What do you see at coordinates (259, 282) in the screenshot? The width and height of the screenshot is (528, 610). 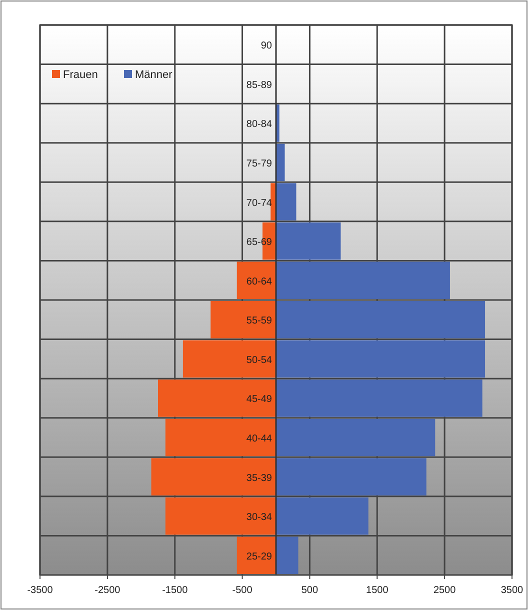 I see `y-tick-label: 60-64` at bounding box center [259, 282].